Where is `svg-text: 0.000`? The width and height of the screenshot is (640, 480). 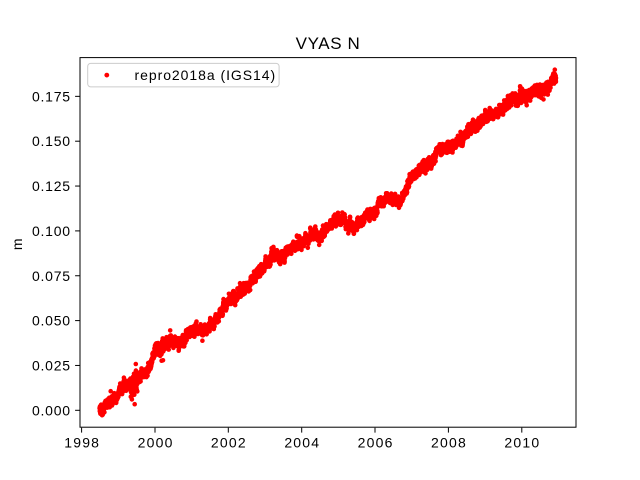 svg-text: 0.000 is located at coordinates (51, 410).